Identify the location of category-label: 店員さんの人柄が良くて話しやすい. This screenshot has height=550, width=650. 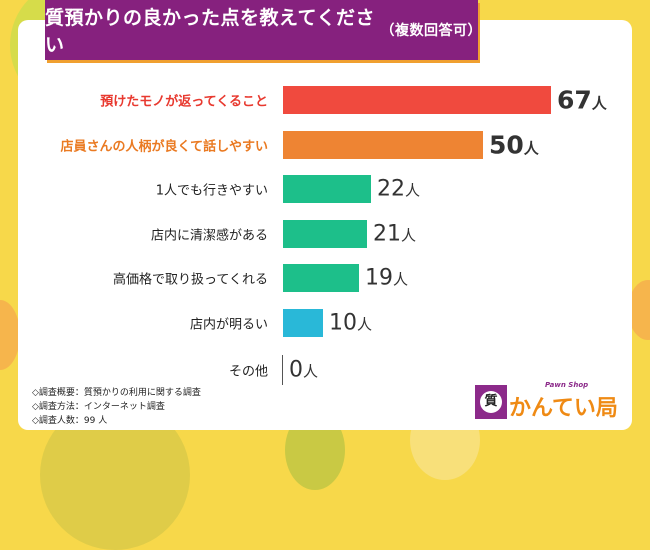
(164, 147).